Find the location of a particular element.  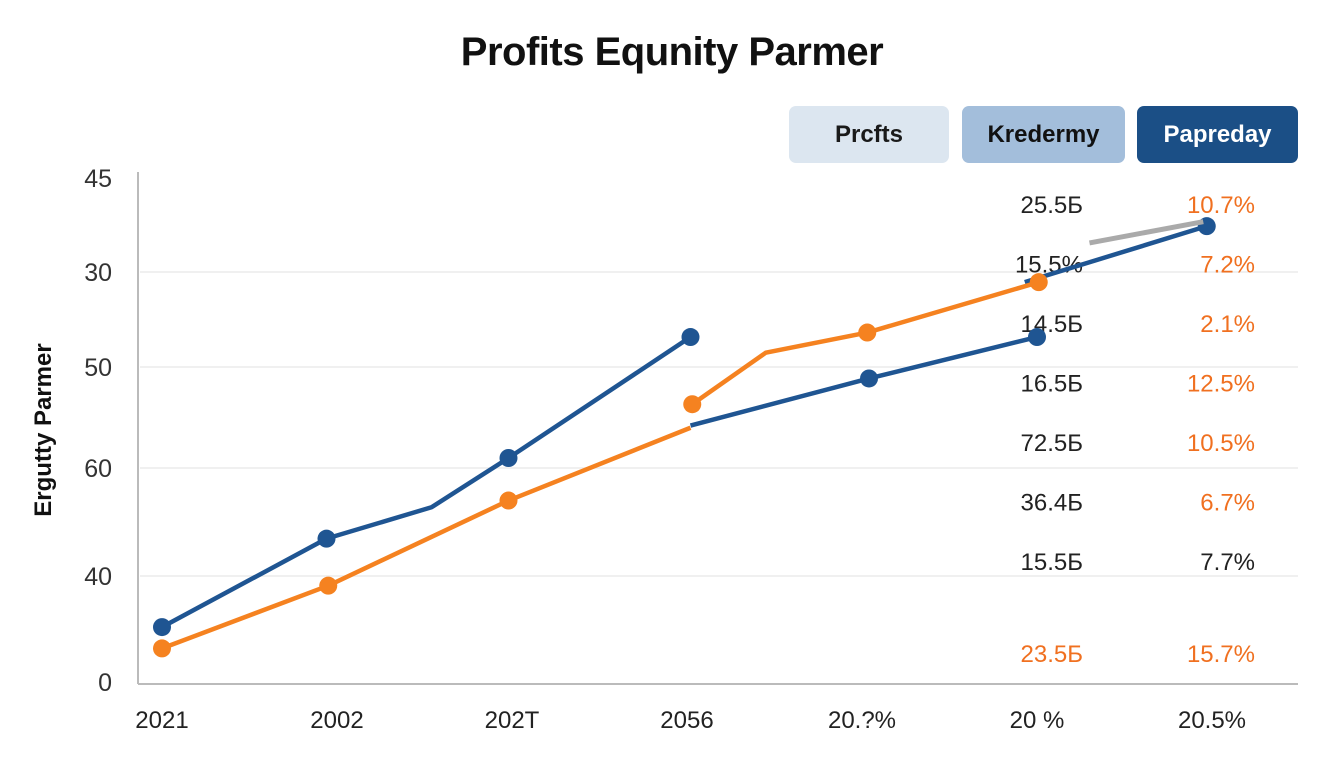

x-tick-label: 20.?% is located at coordinates (862, 720).